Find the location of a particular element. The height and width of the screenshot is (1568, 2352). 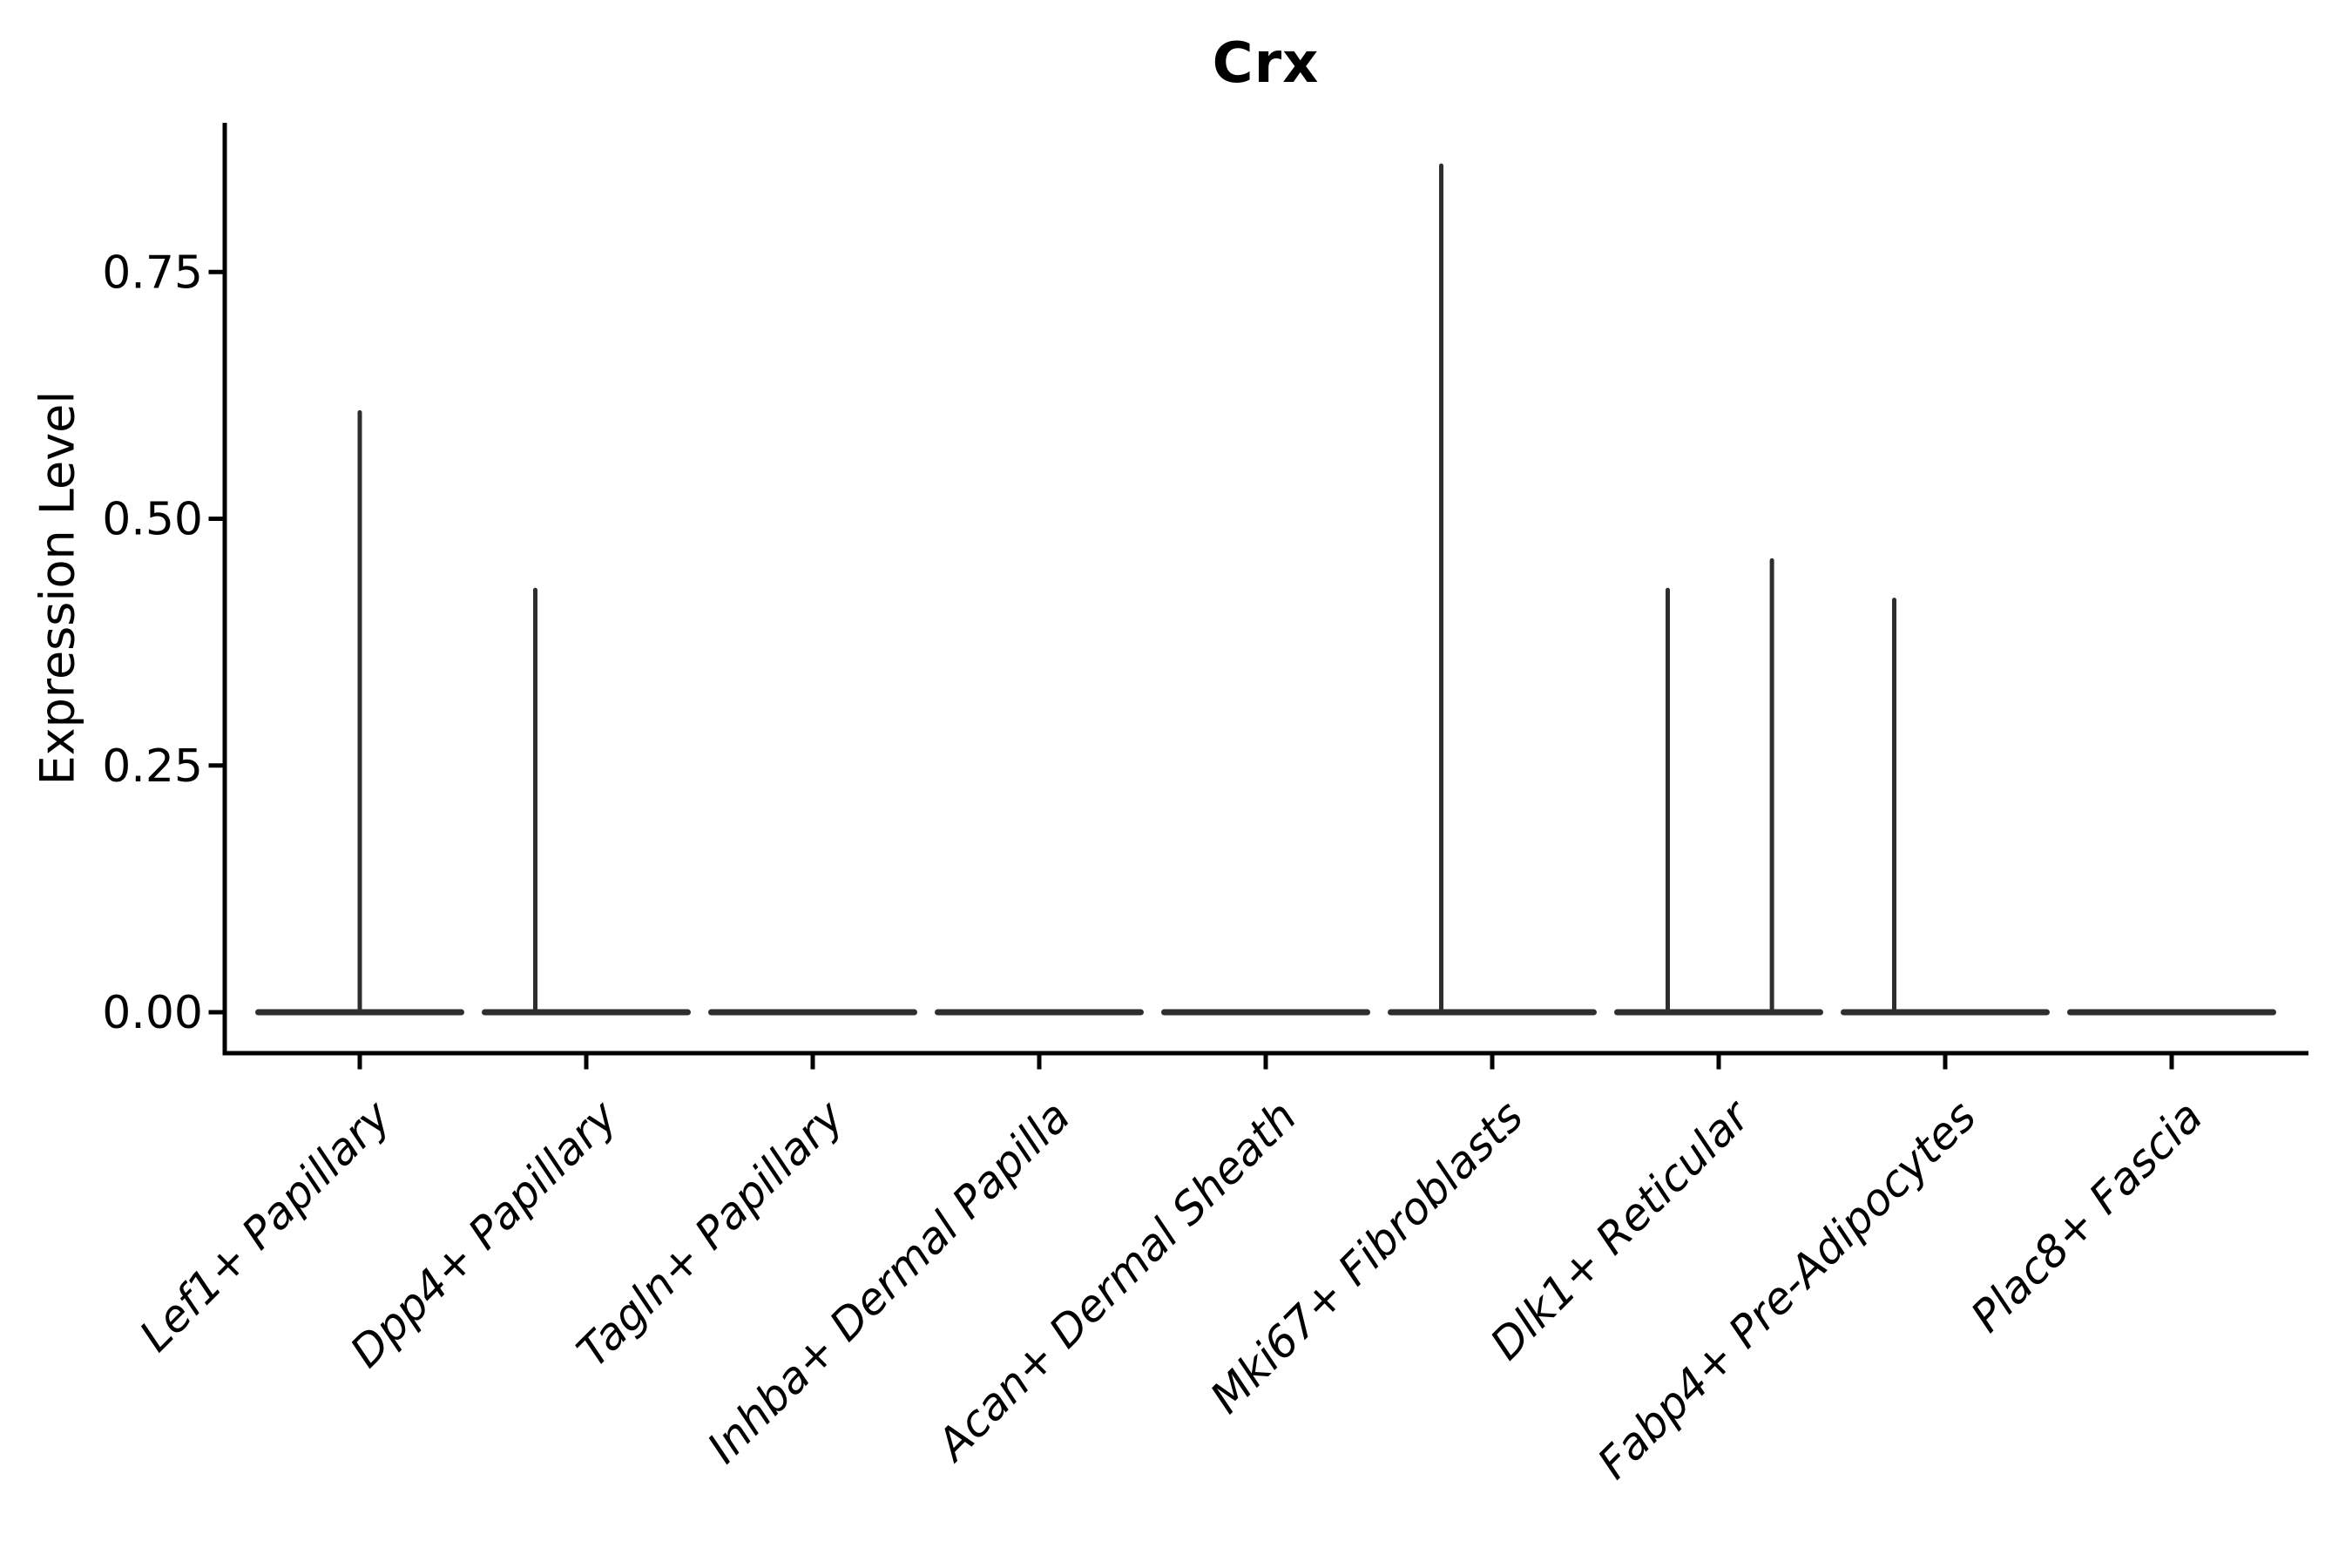

y-tick-label: 0.50 is located at coordinates (152, 520).